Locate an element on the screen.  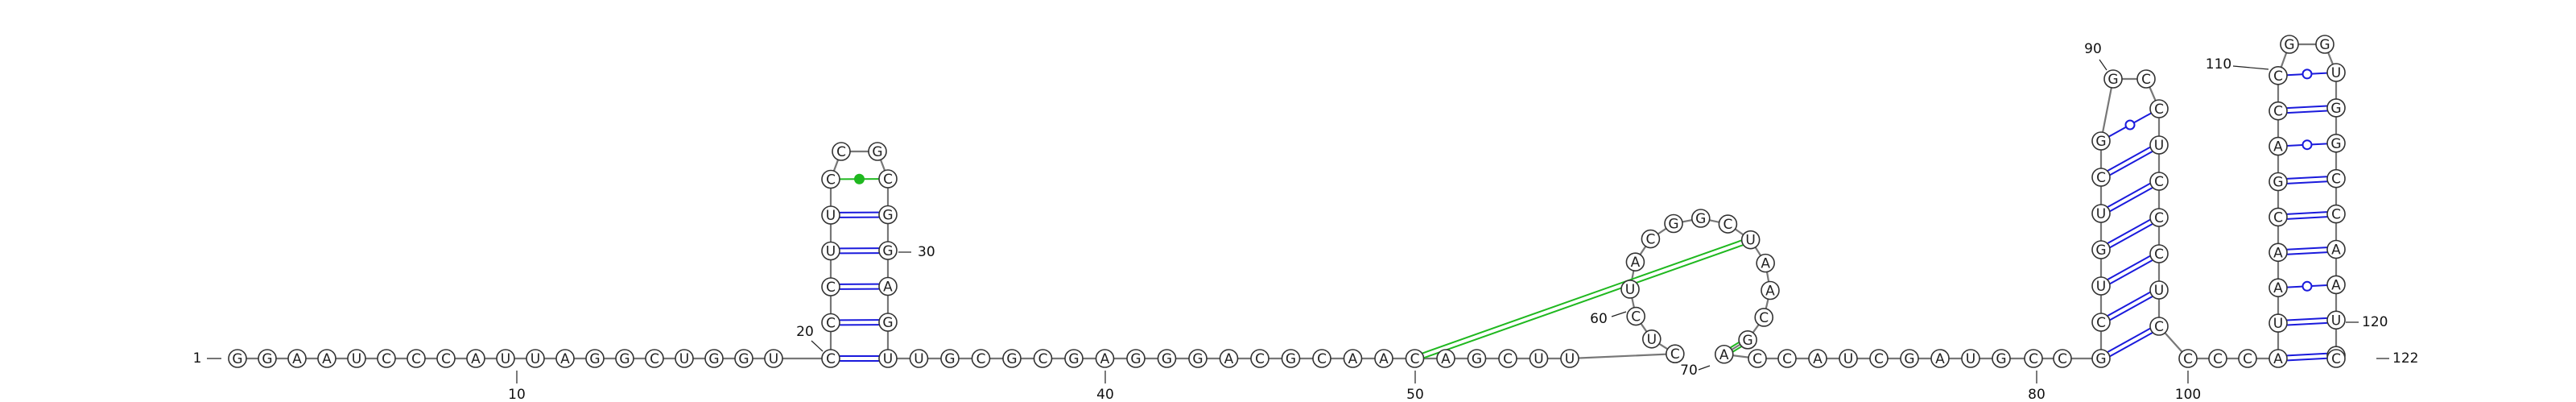
nucleotide-46: G is located at coordinates (1291, 359).